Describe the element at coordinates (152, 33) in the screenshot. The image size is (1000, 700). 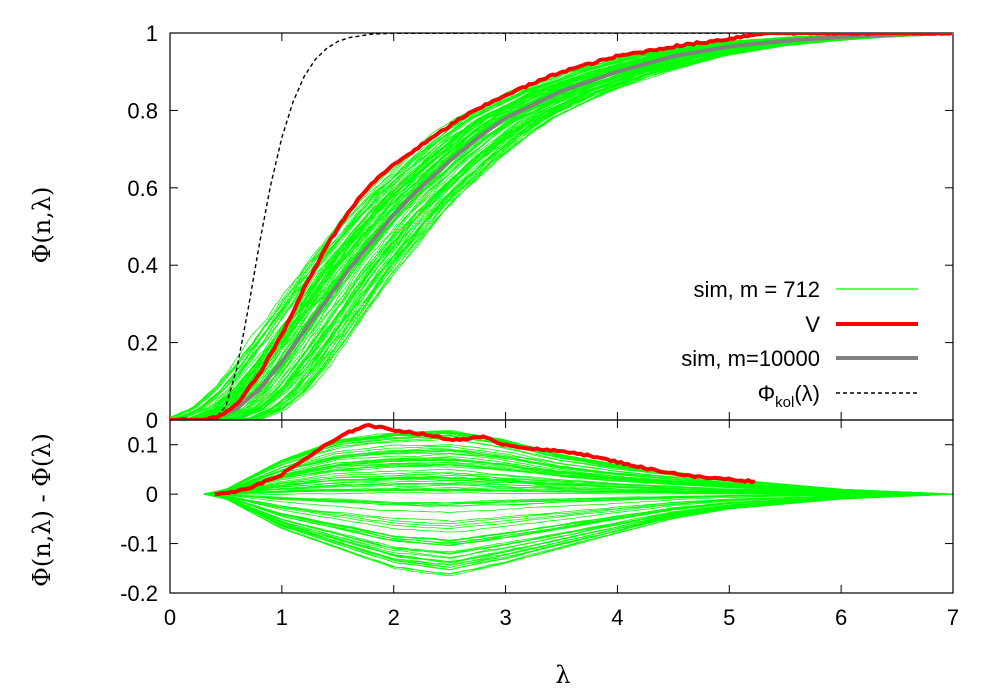
I see `top-y-tick-label: 1` at that location.